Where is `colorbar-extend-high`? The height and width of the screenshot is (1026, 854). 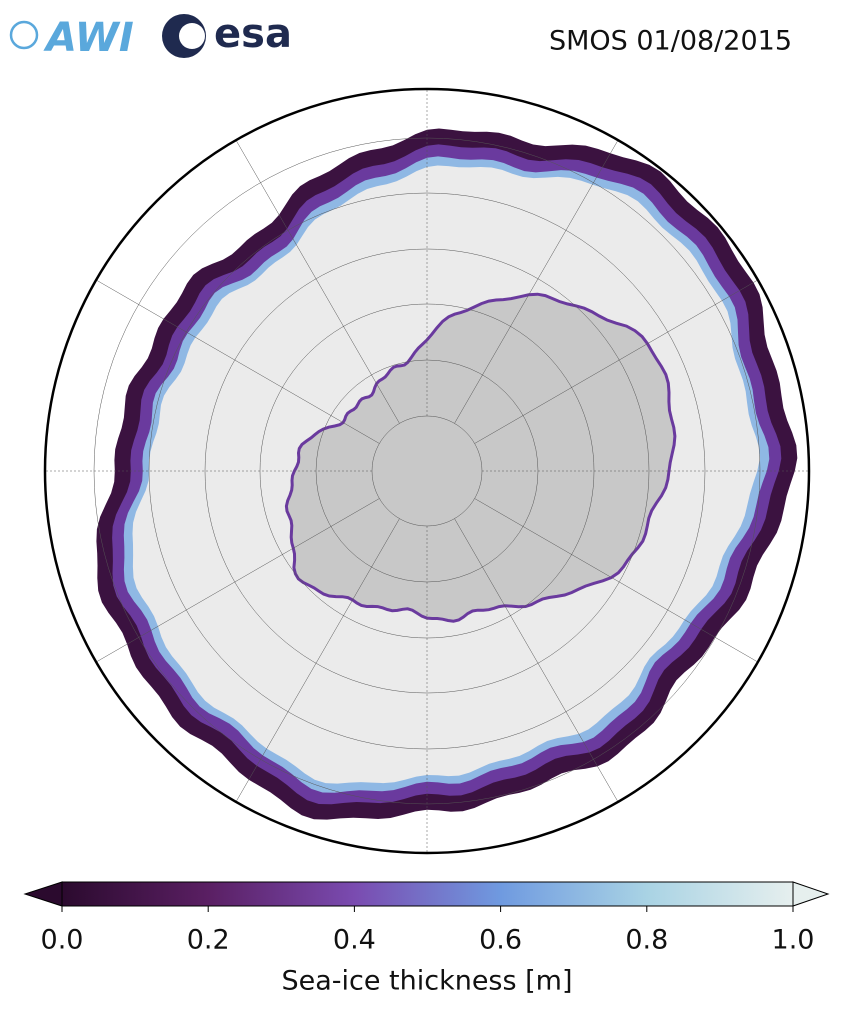
colorbar-extend-high is located at coordinates (811, 894).